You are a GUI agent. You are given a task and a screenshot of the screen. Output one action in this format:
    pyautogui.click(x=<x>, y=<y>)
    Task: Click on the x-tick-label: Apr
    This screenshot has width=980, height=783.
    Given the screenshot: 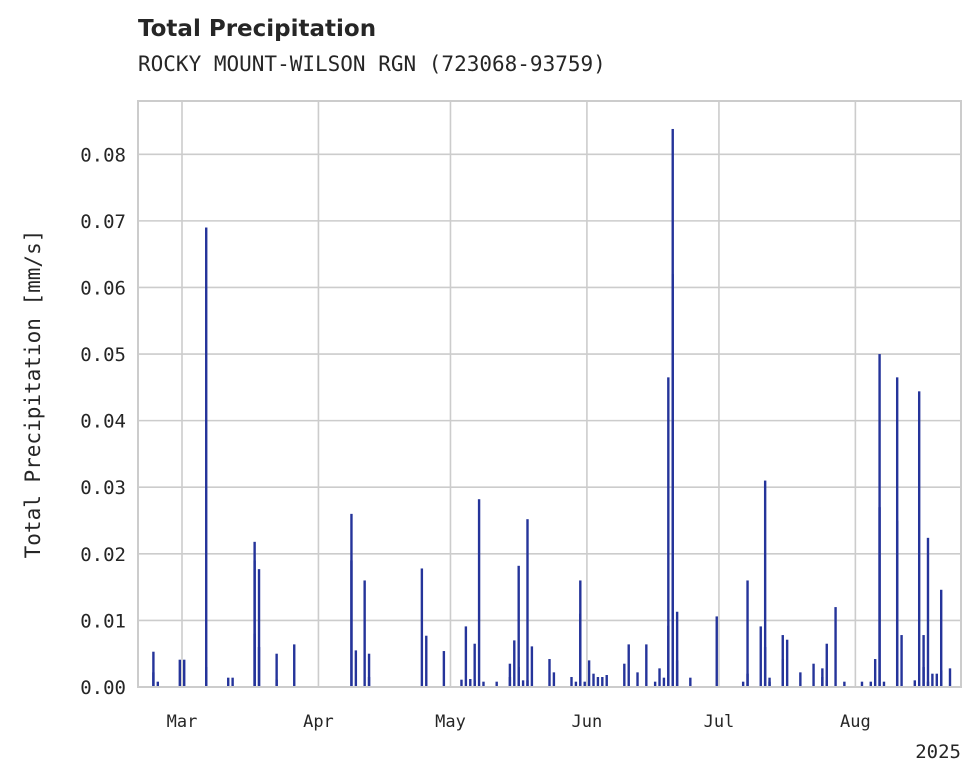 What is the action you would take?
    pyautogui.click(x=318, y=722)
    